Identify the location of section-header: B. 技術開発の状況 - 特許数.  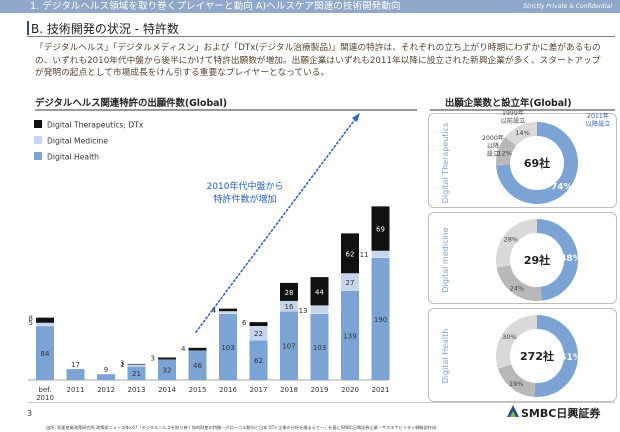
(321, 28).